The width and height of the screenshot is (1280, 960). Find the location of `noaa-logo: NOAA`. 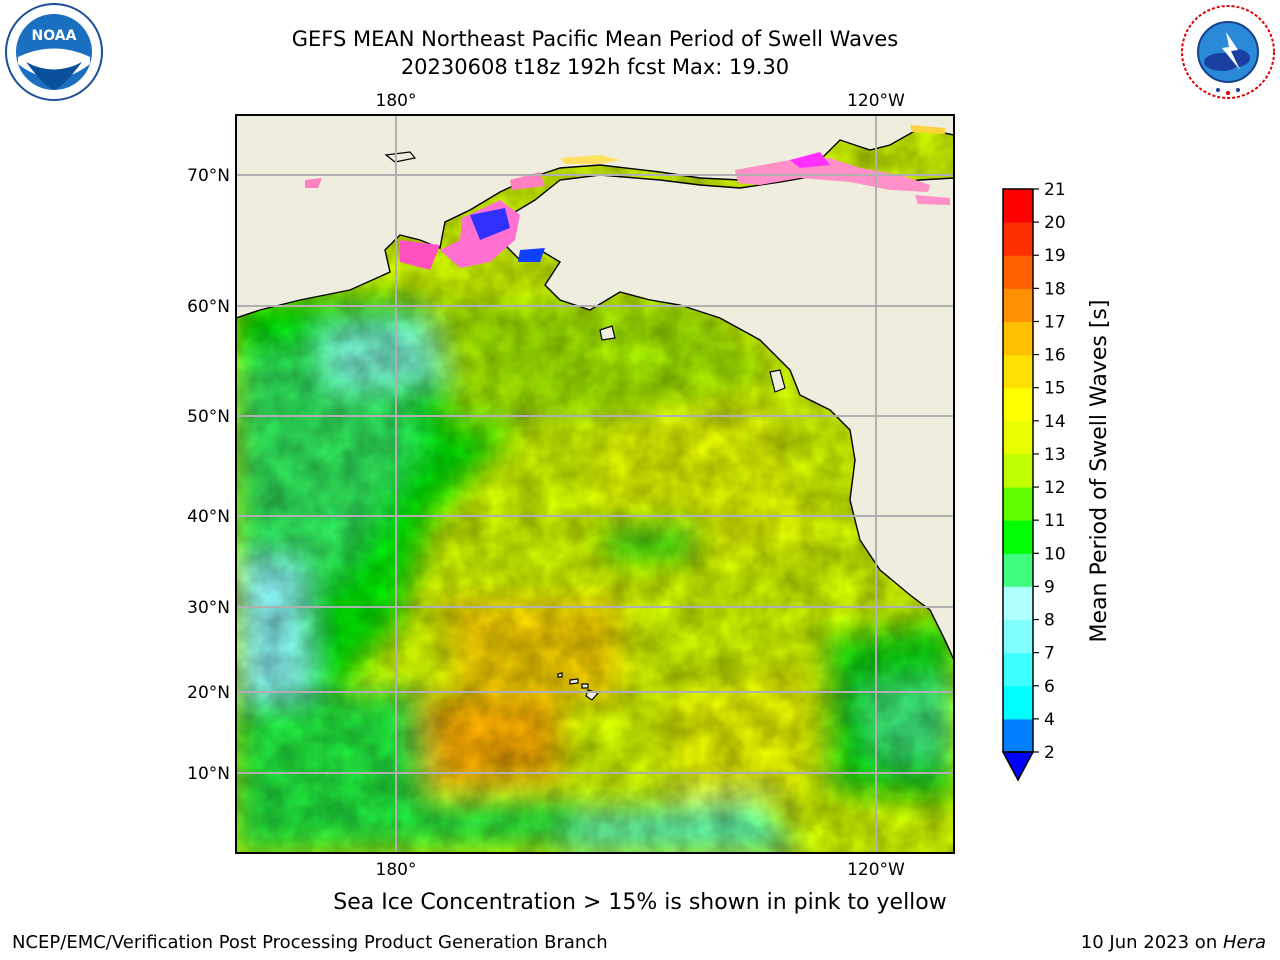

noaa-logo: NOAA is located at coordinates (54, 52).